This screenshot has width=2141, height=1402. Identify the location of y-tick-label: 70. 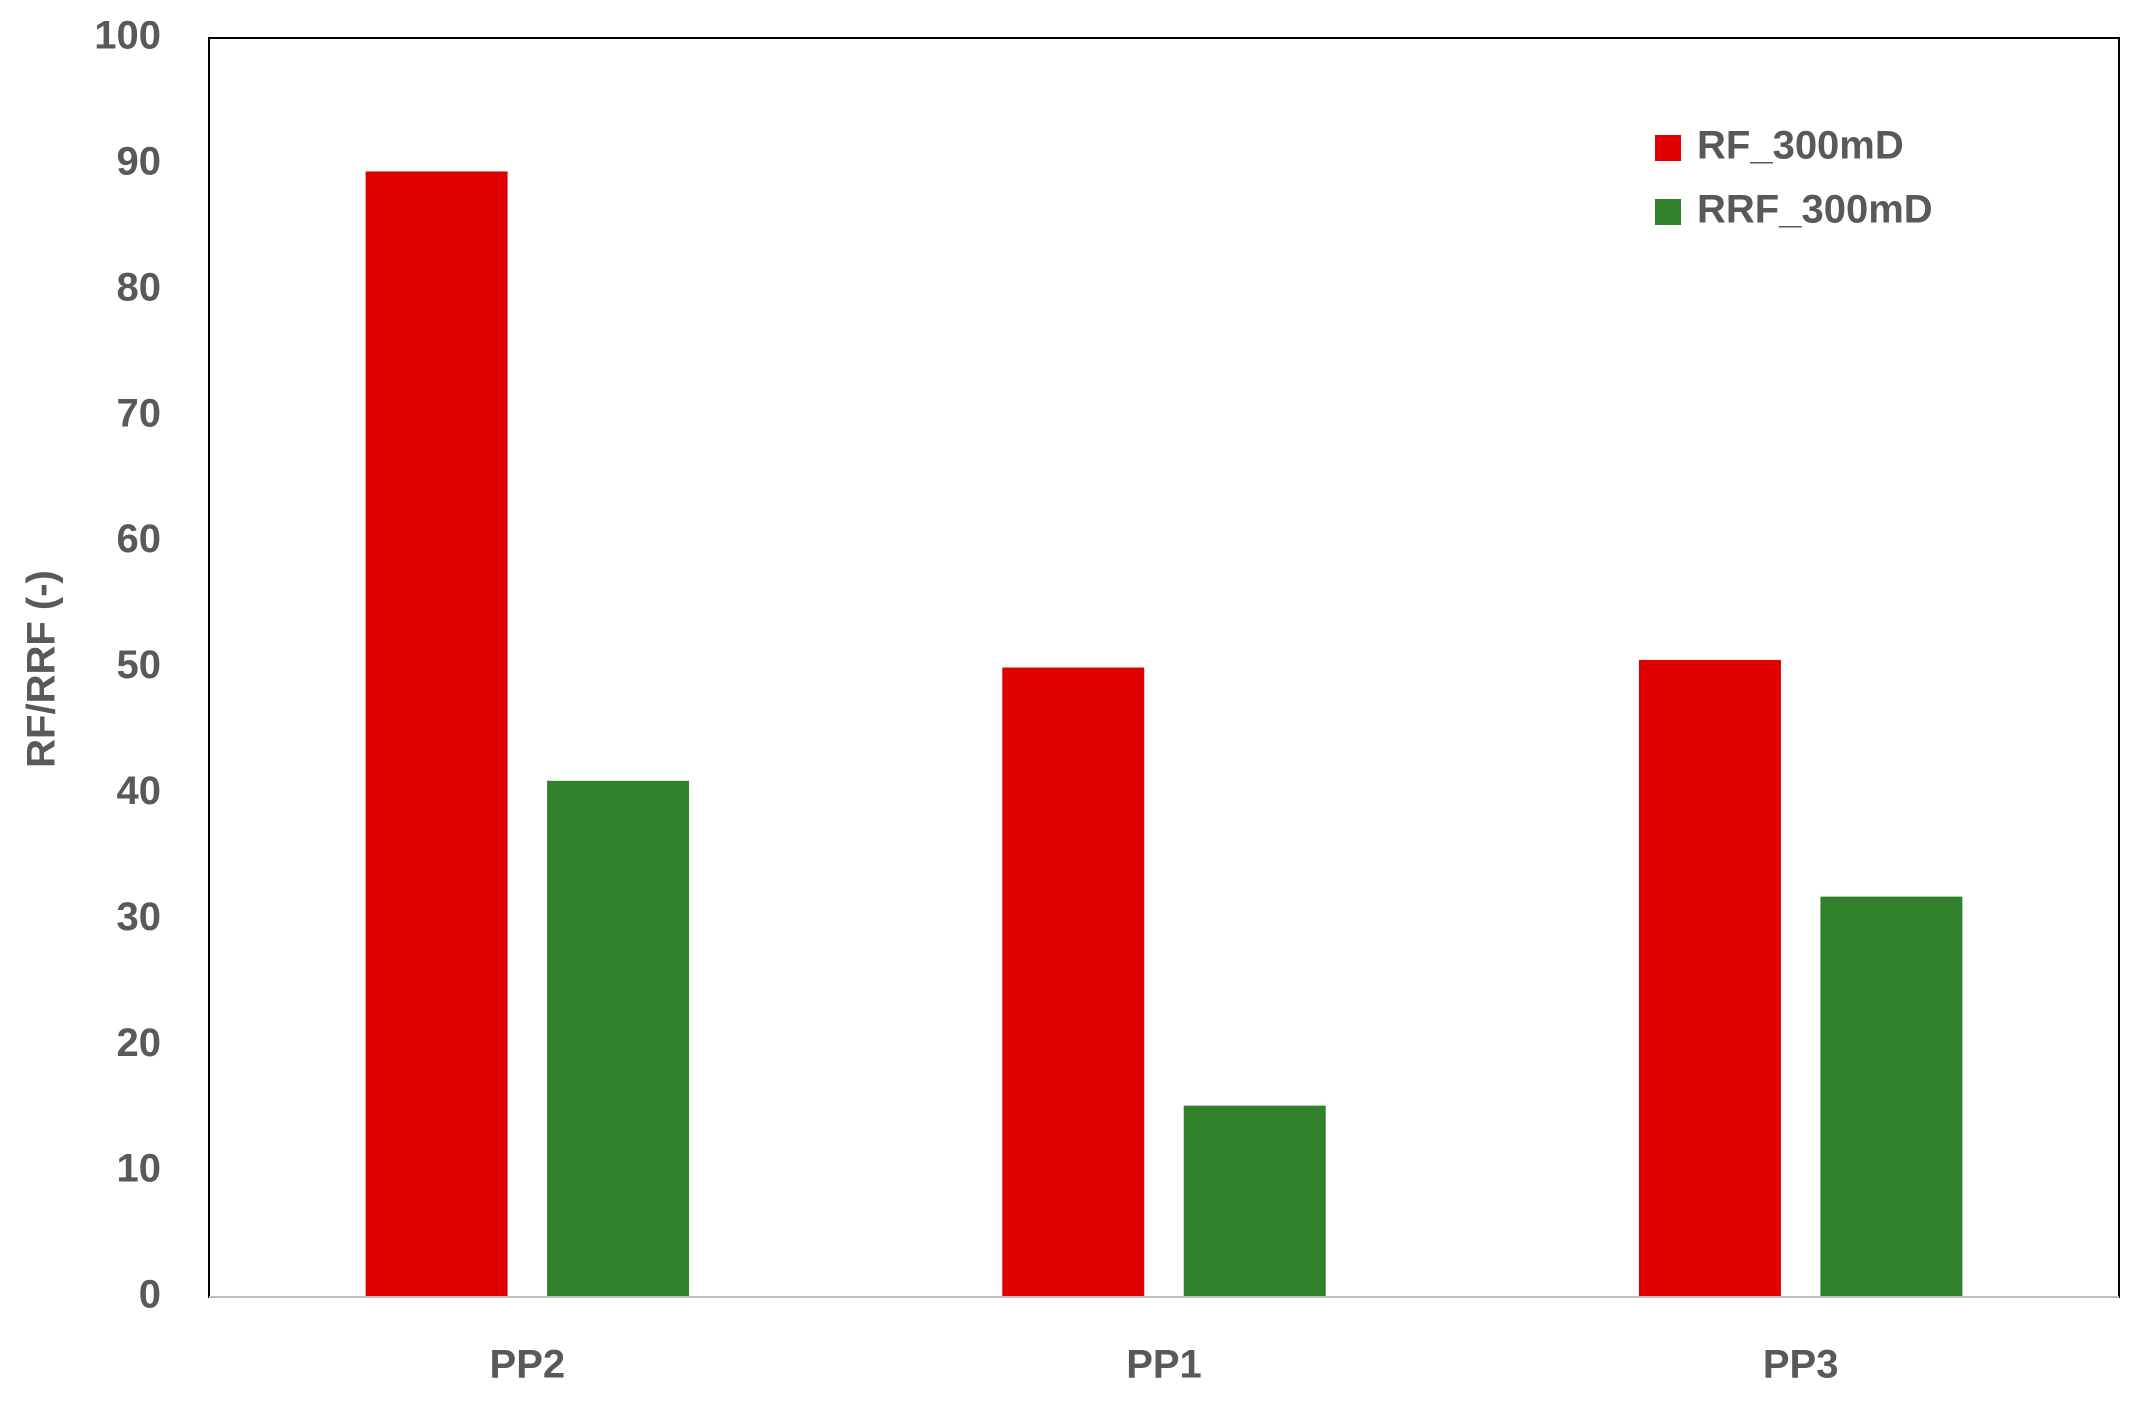
(139, 413).